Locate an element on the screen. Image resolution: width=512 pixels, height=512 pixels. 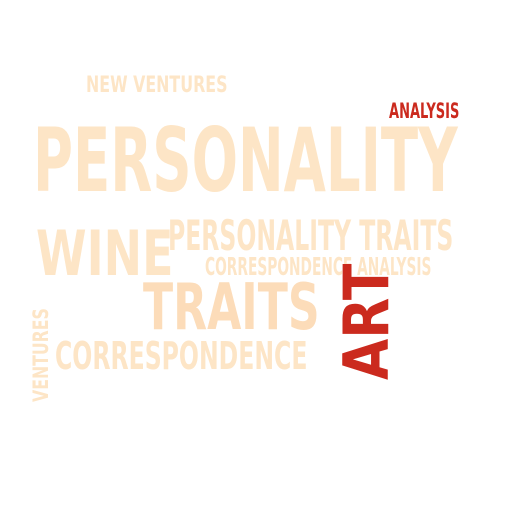
word-new-ventures: NEW VENTURES is located at coordinates (157, 85).